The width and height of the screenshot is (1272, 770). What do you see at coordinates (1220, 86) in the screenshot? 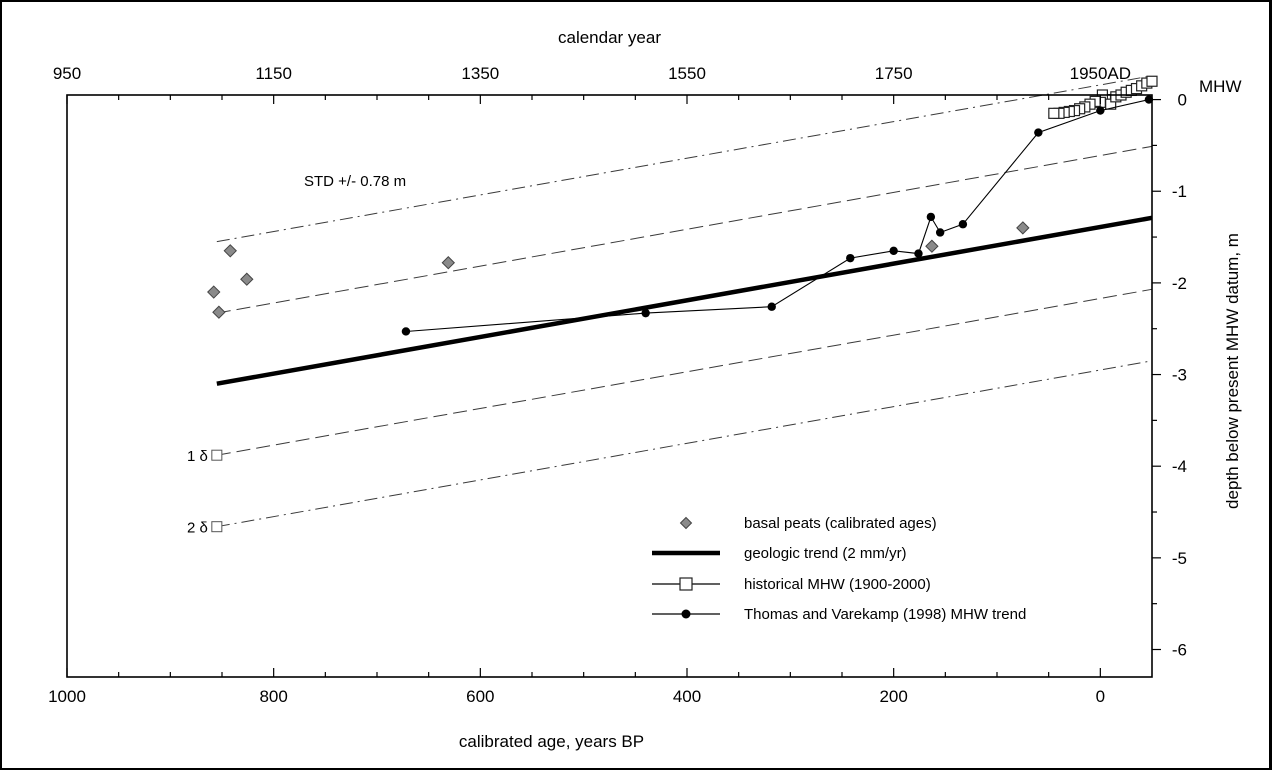
I see `mhw-label: MHW` at bounding box center [1220, 86].